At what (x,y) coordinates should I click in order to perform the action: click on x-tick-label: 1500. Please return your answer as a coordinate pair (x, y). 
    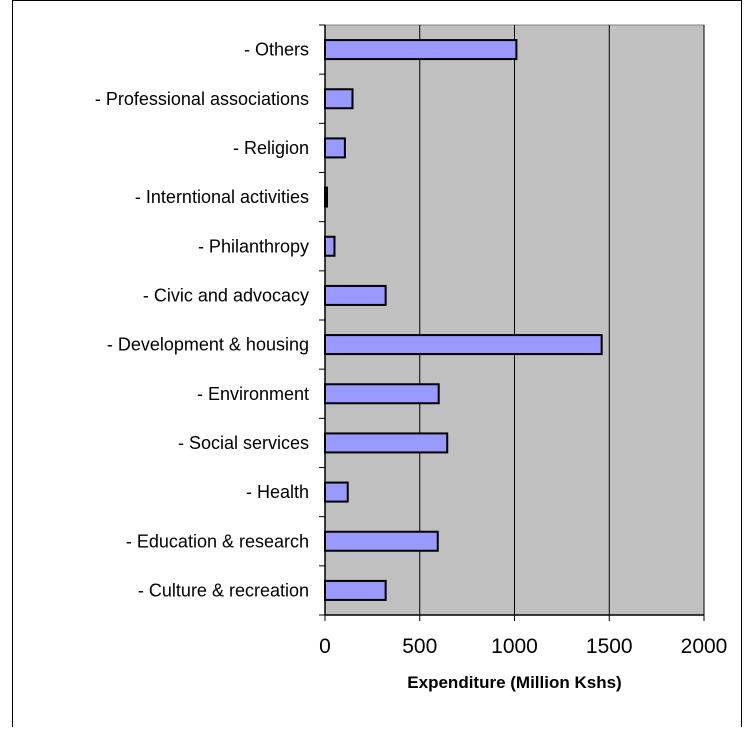
    Looking at the image, I should click on (609, 646).